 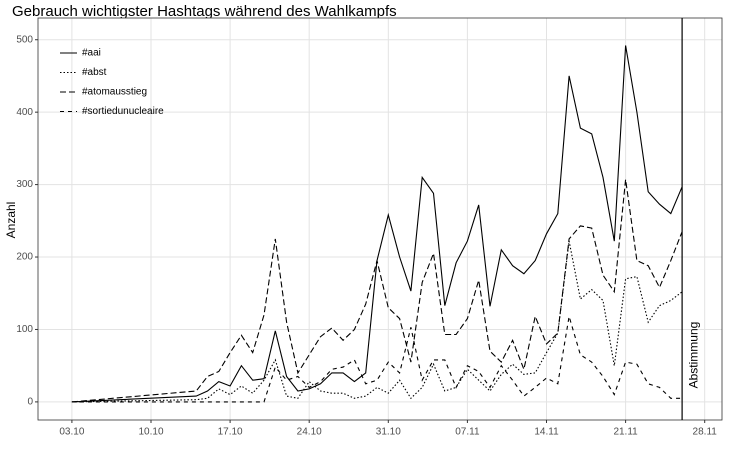 What do you see at coordinates (625, 432) in the screenshot?
I see `x-tick-label: 21.11` at bounding box center [625, 432].